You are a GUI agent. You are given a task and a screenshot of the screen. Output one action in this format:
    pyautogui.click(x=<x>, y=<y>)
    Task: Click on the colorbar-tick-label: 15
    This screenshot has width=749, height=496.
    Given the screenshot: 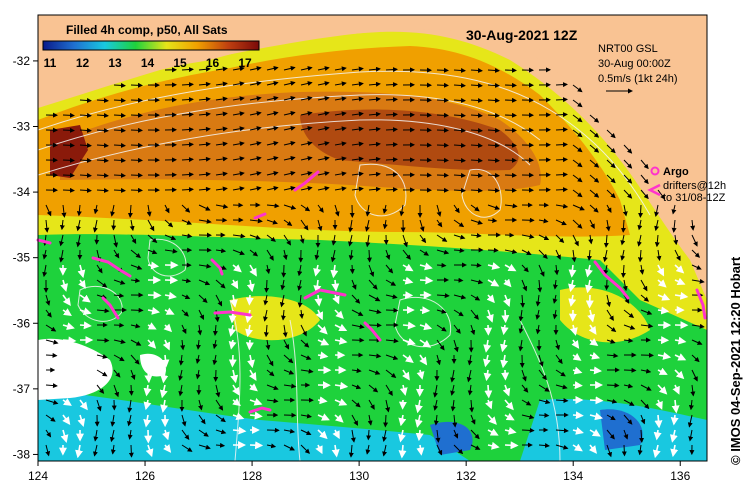 What is the action you would take?
    pyautogui.click(x=180, y=63)
    